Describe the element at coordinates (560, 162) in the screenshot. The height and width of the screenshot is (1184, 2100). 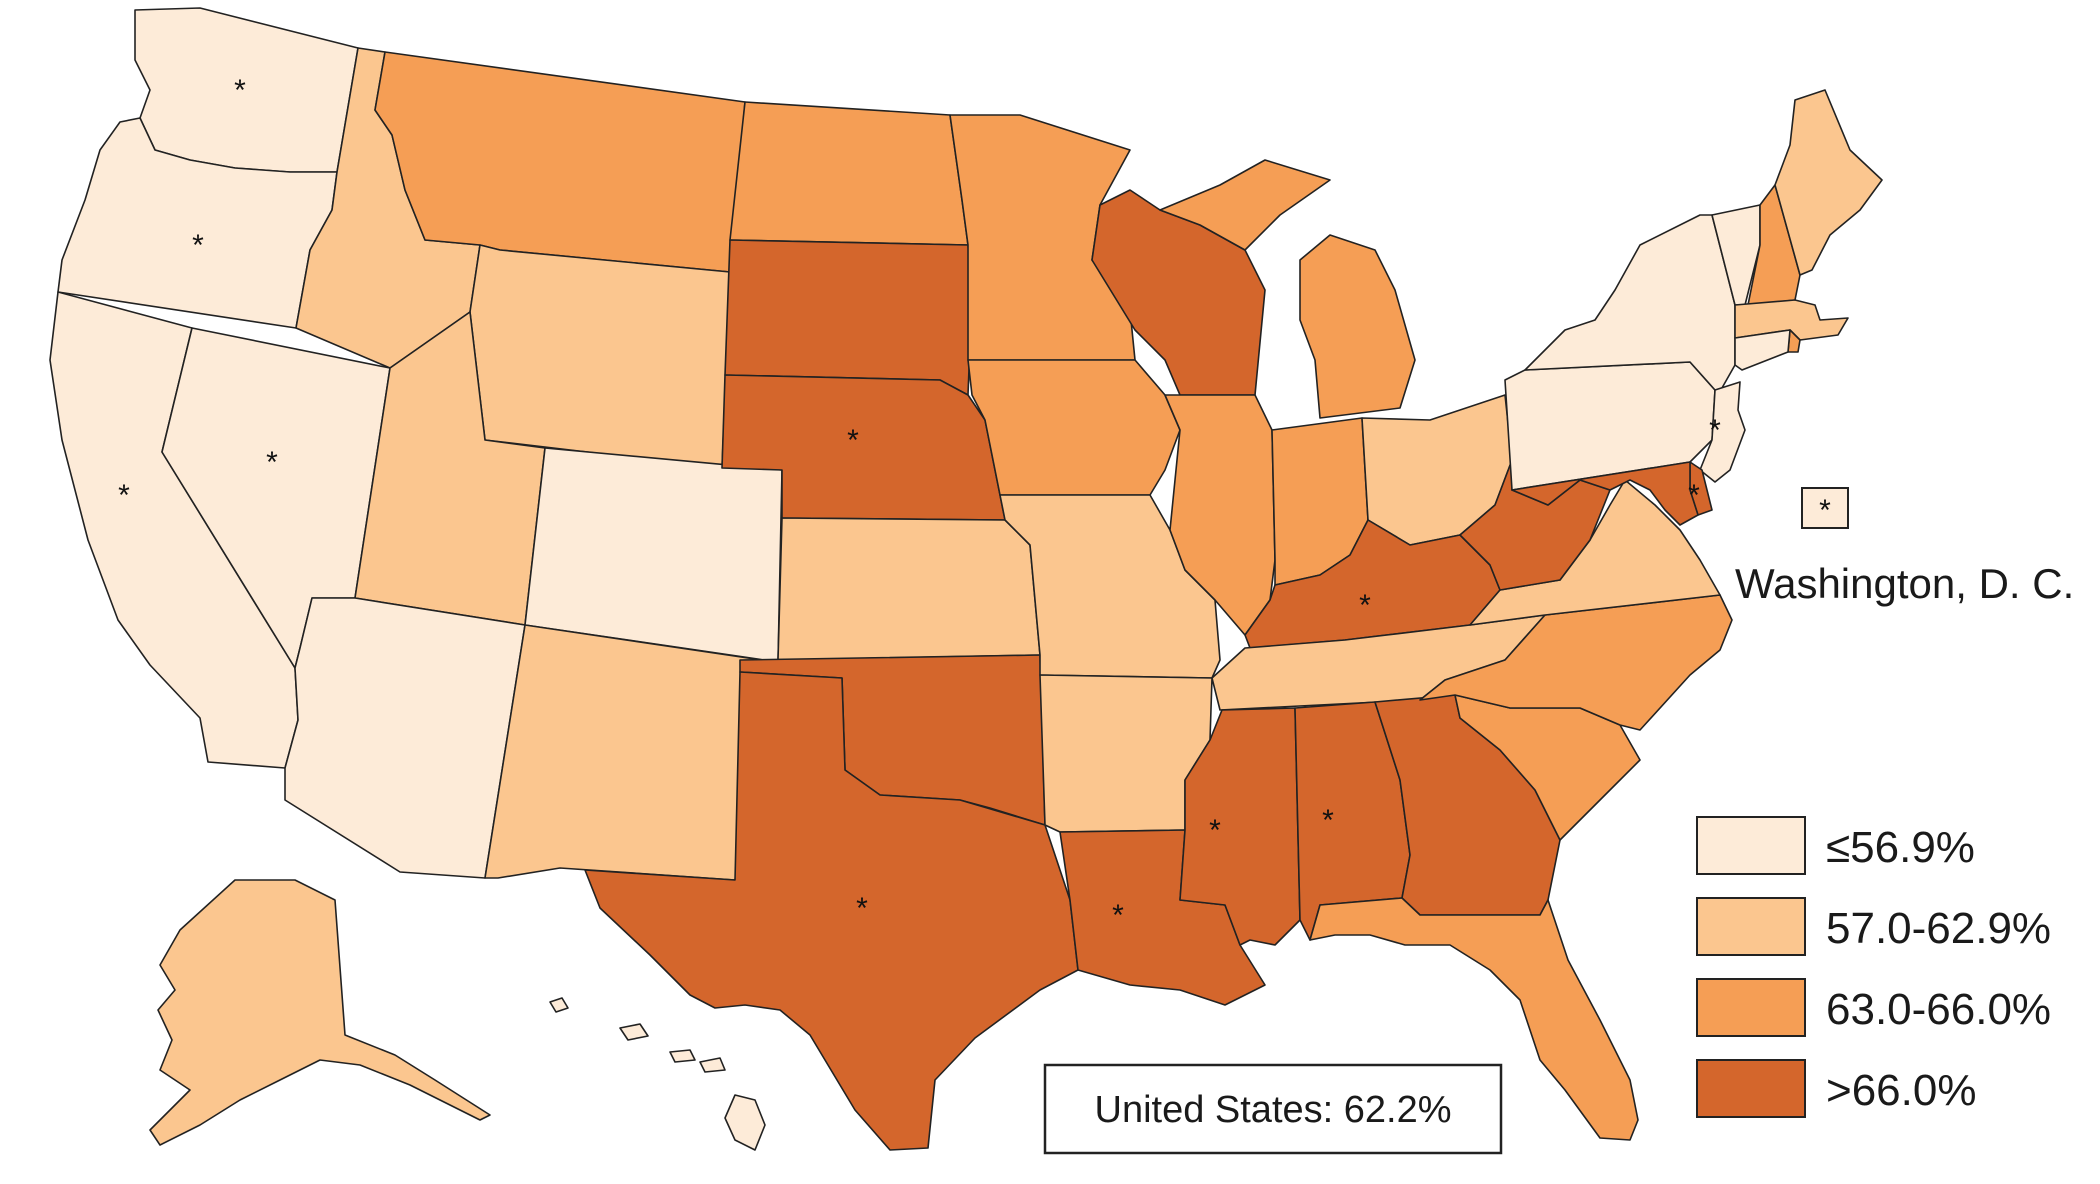
I see `state-montana` at that location.